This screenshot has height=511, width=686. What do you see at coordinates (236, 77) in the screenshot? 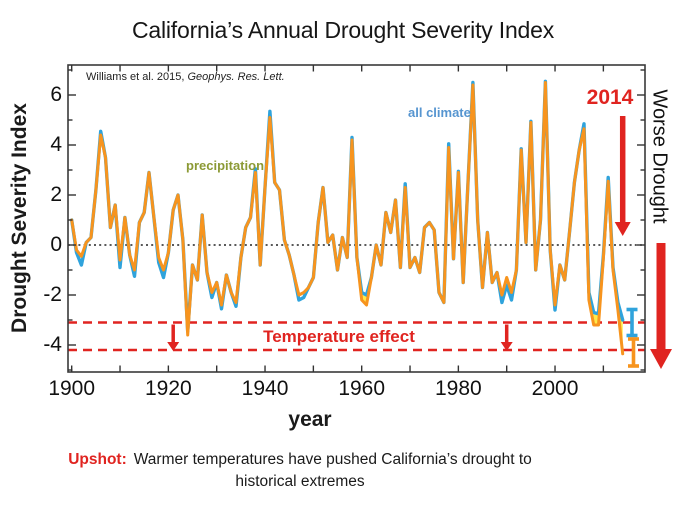
I see `citation-journal: Geophys. Res. Lett.` at bounding box center [236, 77].